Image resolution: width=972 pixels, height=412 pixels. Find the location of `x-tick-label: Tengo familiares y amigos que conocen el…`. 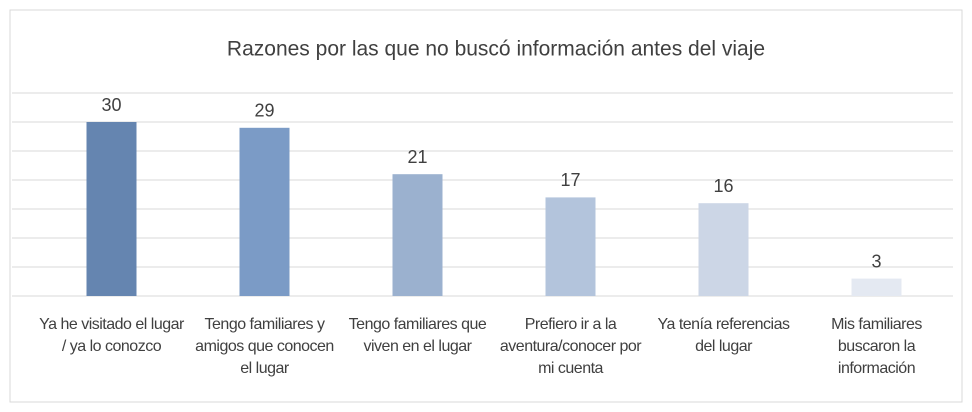

x-tick-label: Tengo familiares y amigos que conocen el… is located at coordinates (264, 346).